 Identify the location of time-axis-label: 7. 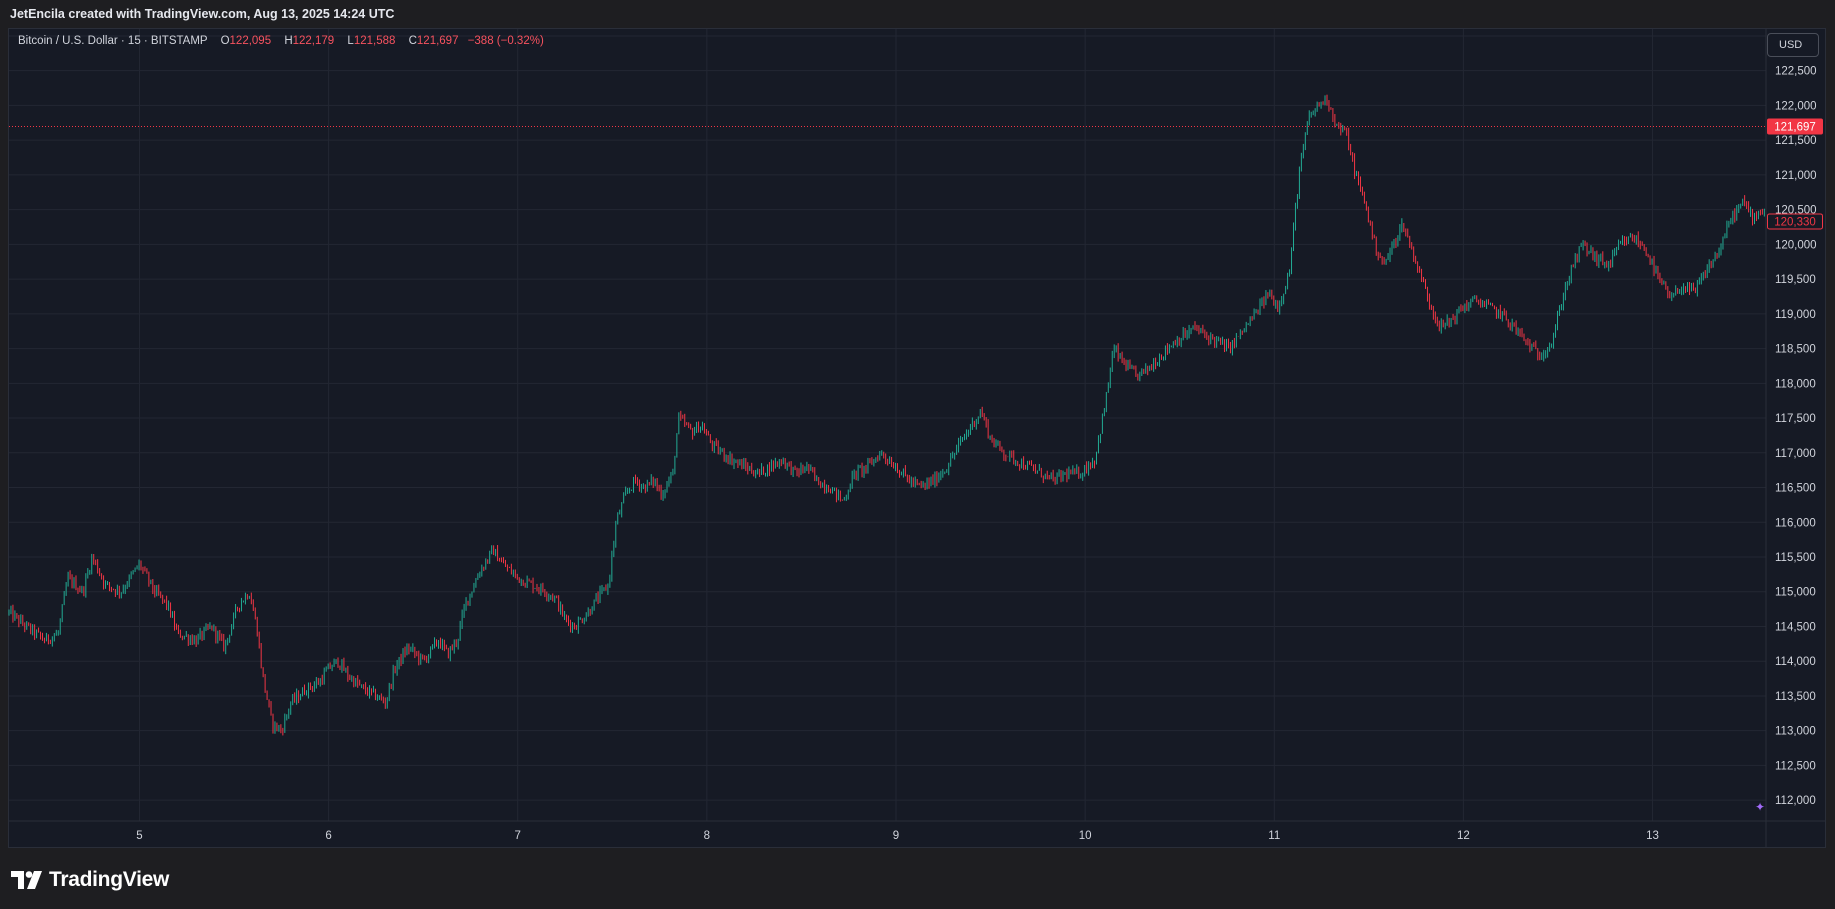
(518, 836).